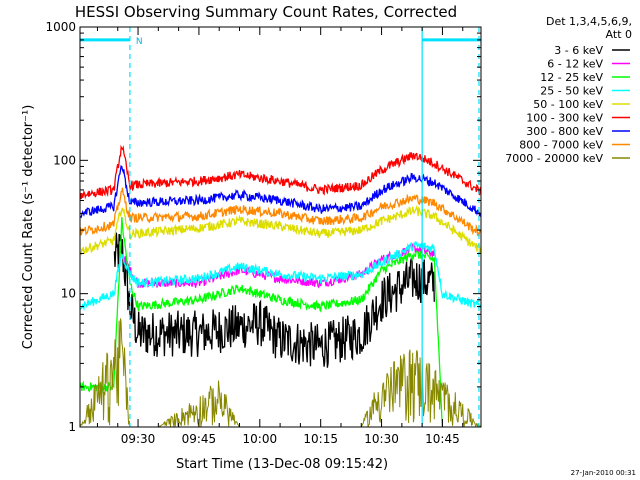 This screenshot has height=480, width=640. What do you see at coordinates (603, 473) in the screenshot?
I see `footer-date: 27-Jan-2010 00:31` at bounding box center [603, 473].